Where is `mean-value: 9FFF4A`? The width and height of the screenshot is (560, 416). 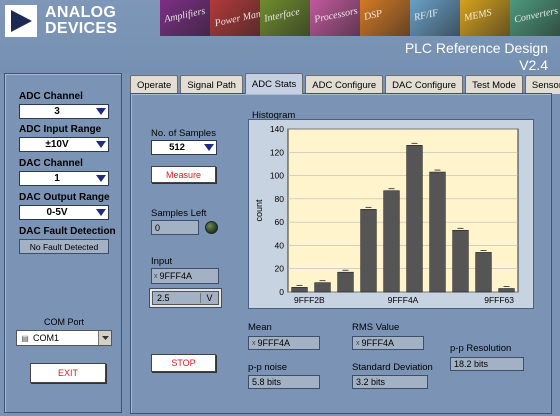 mean-value: 9FFF4A is located at coordinates (274, 343).